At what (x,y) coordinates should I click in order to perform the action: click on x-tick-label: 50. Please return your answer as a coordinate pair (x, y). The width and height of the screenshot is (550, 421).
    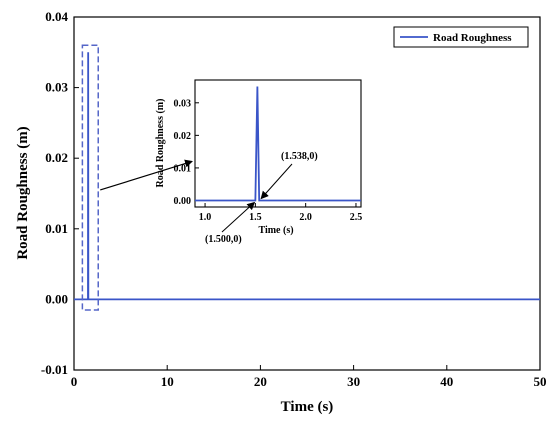
    Looking at the image, I should click on (540, 381).